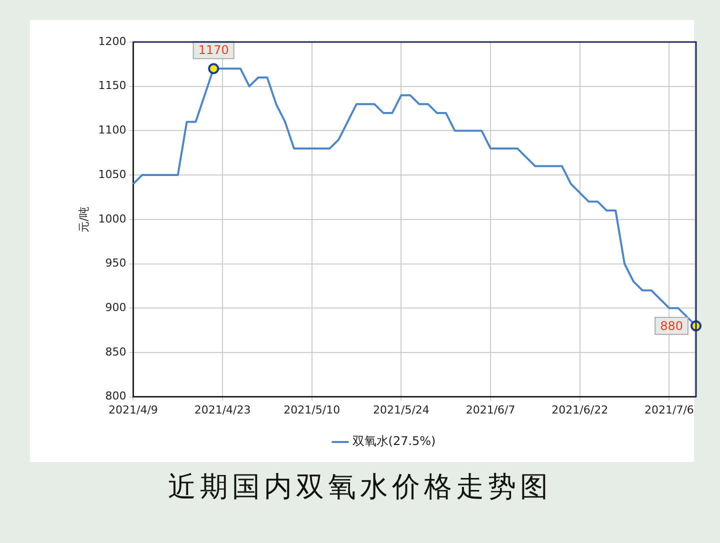 Image resolution: width=720 pixels, height=543 pixels. I want to click on y-tick-label: 950, so click(115, 263).